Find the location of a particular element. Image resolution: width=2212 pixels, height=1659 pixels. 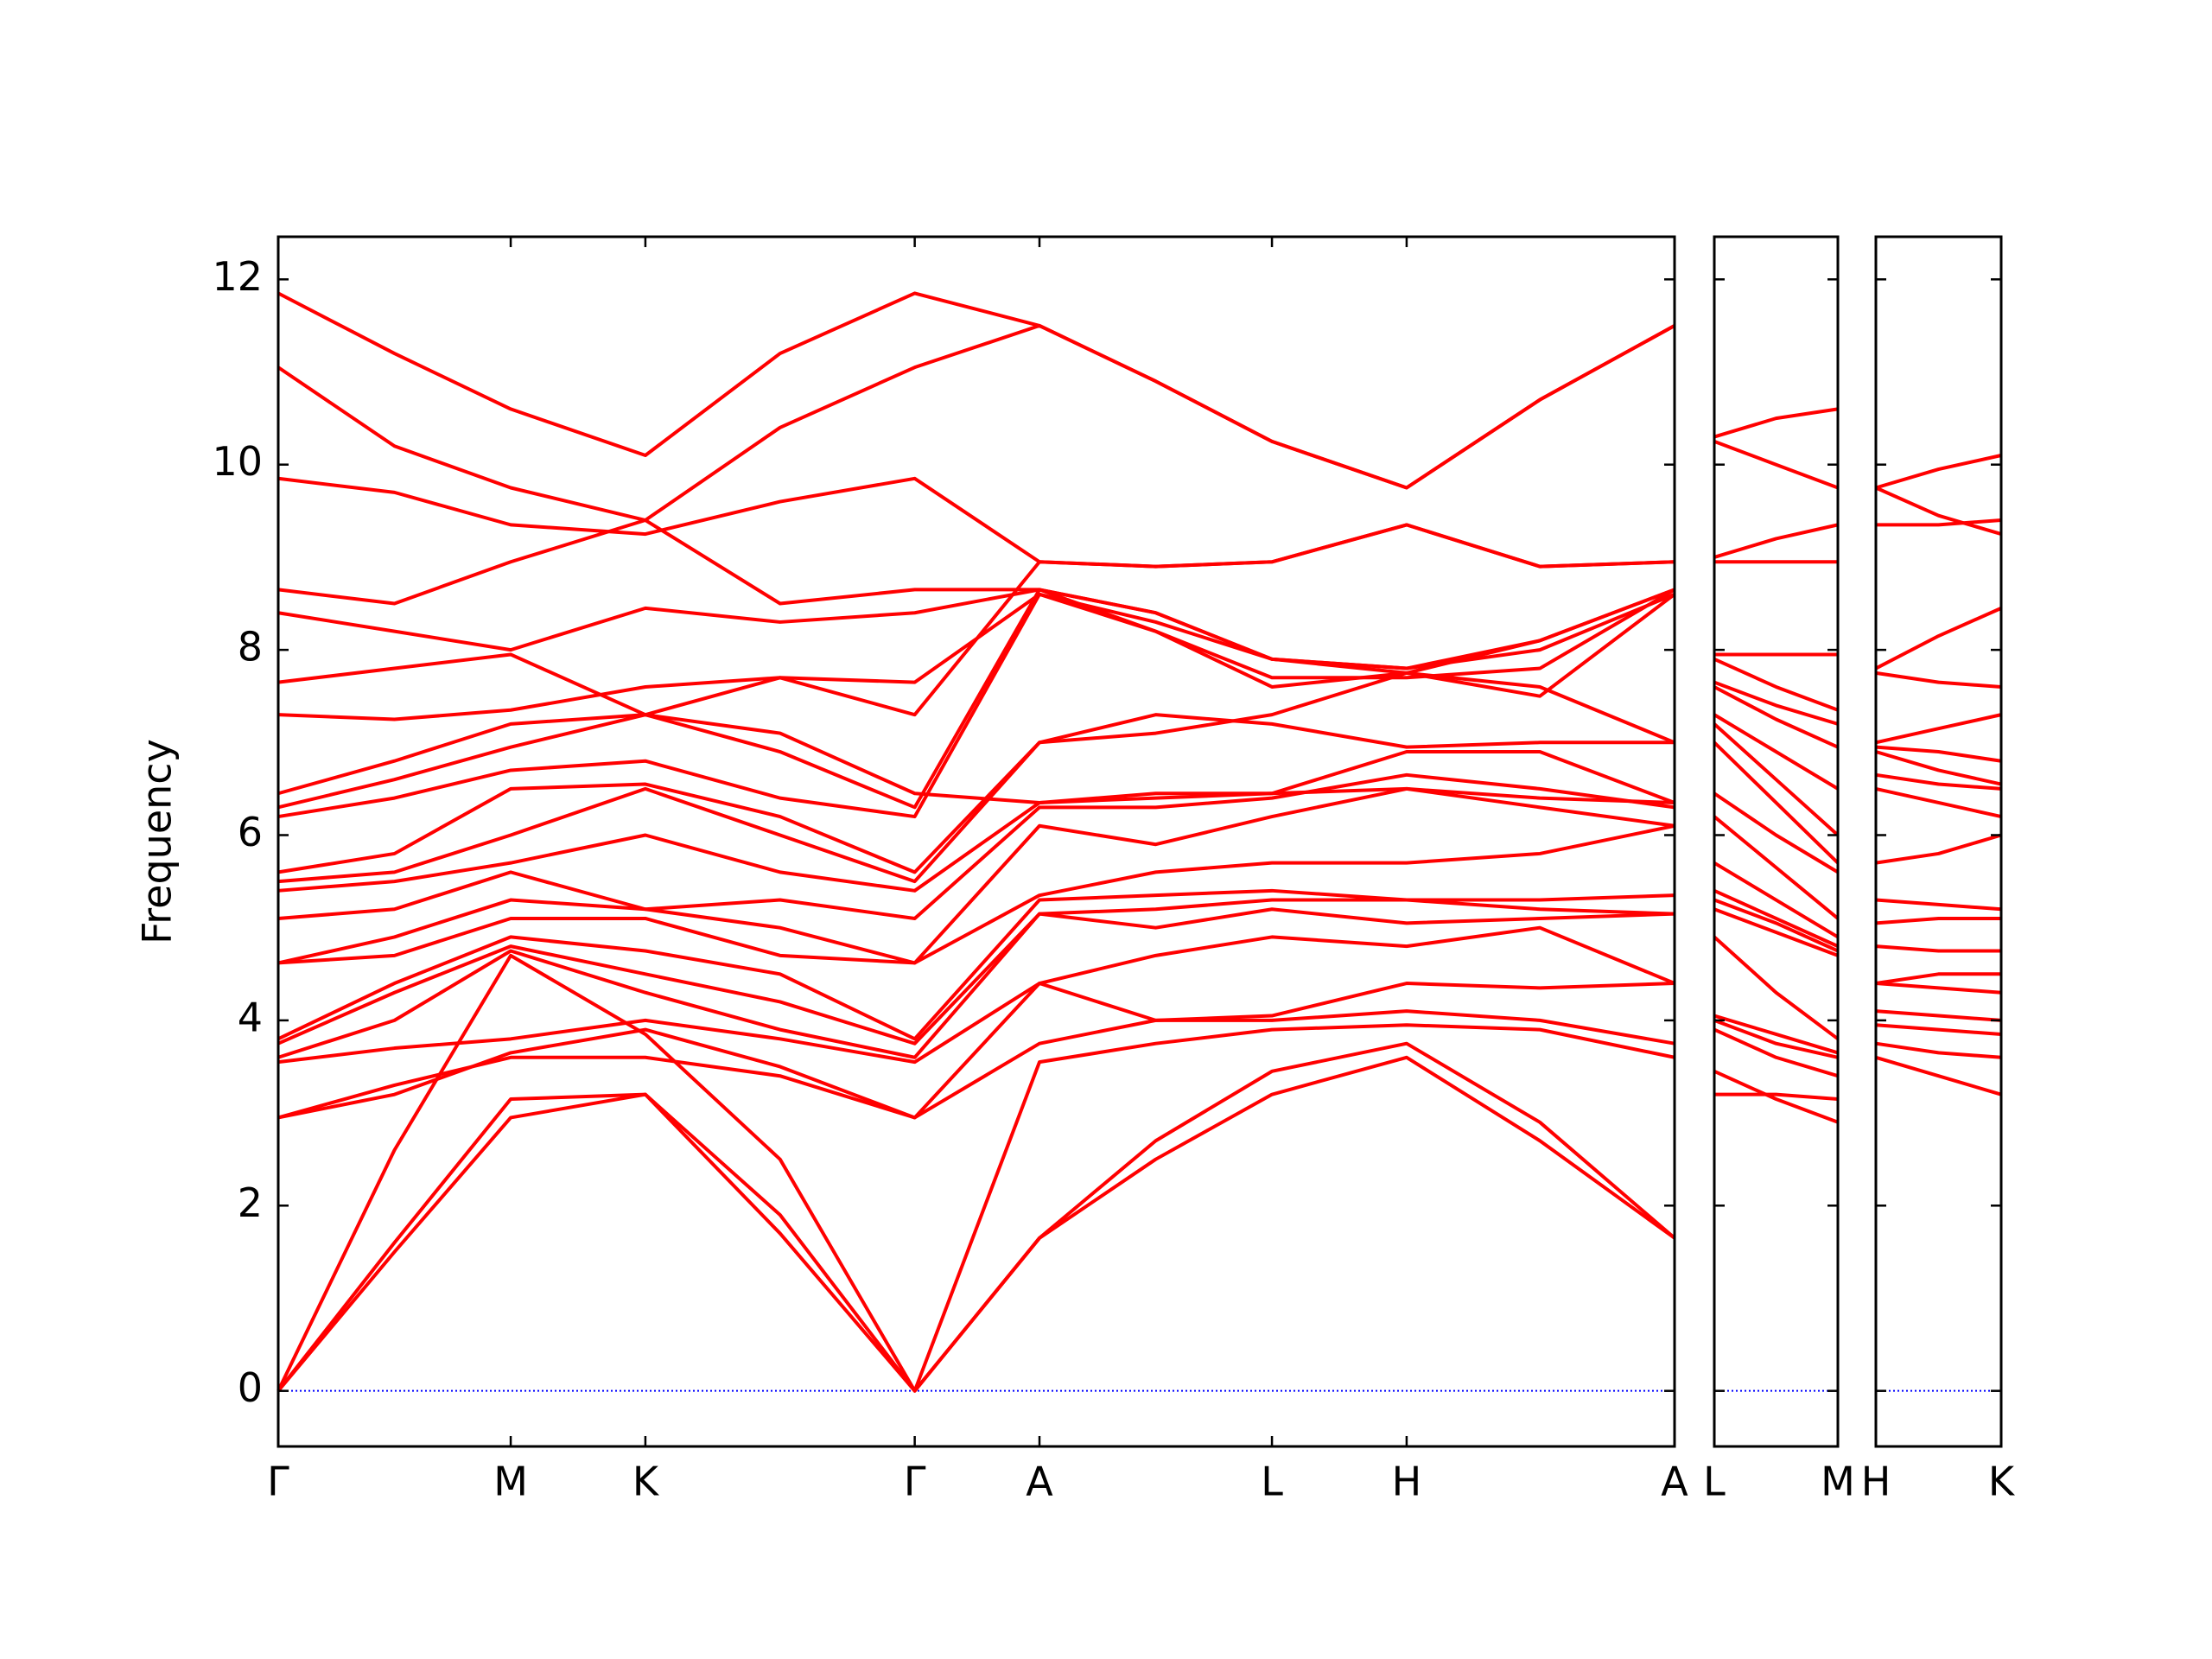

y-tick-label: 6 is located at coordinates (250, 832).